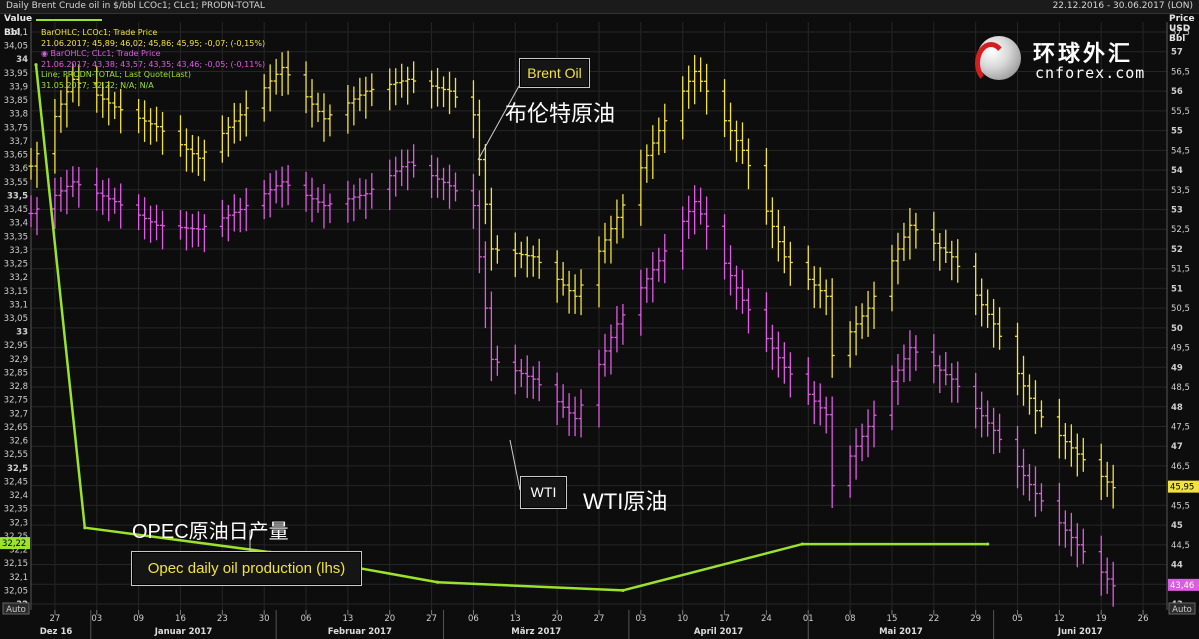  I want to click on x-tick-label: 26, so click(1143, 619).